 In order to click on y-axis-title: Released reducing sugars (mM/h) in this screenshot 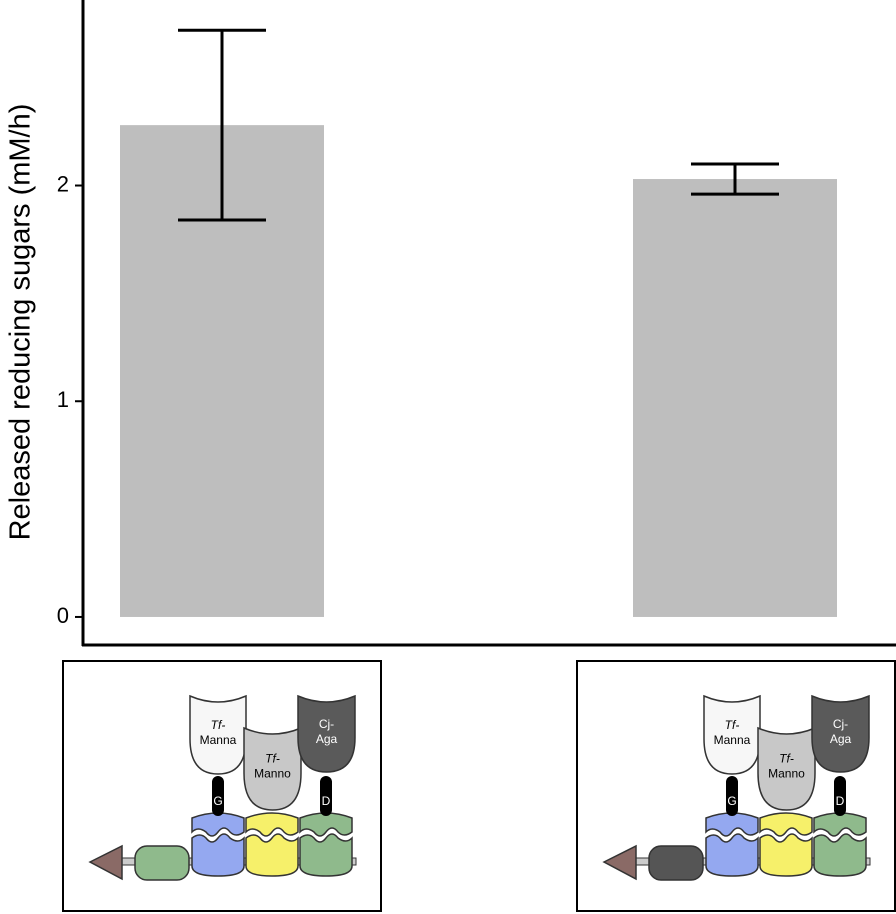, I will do `click(21, 322)`.